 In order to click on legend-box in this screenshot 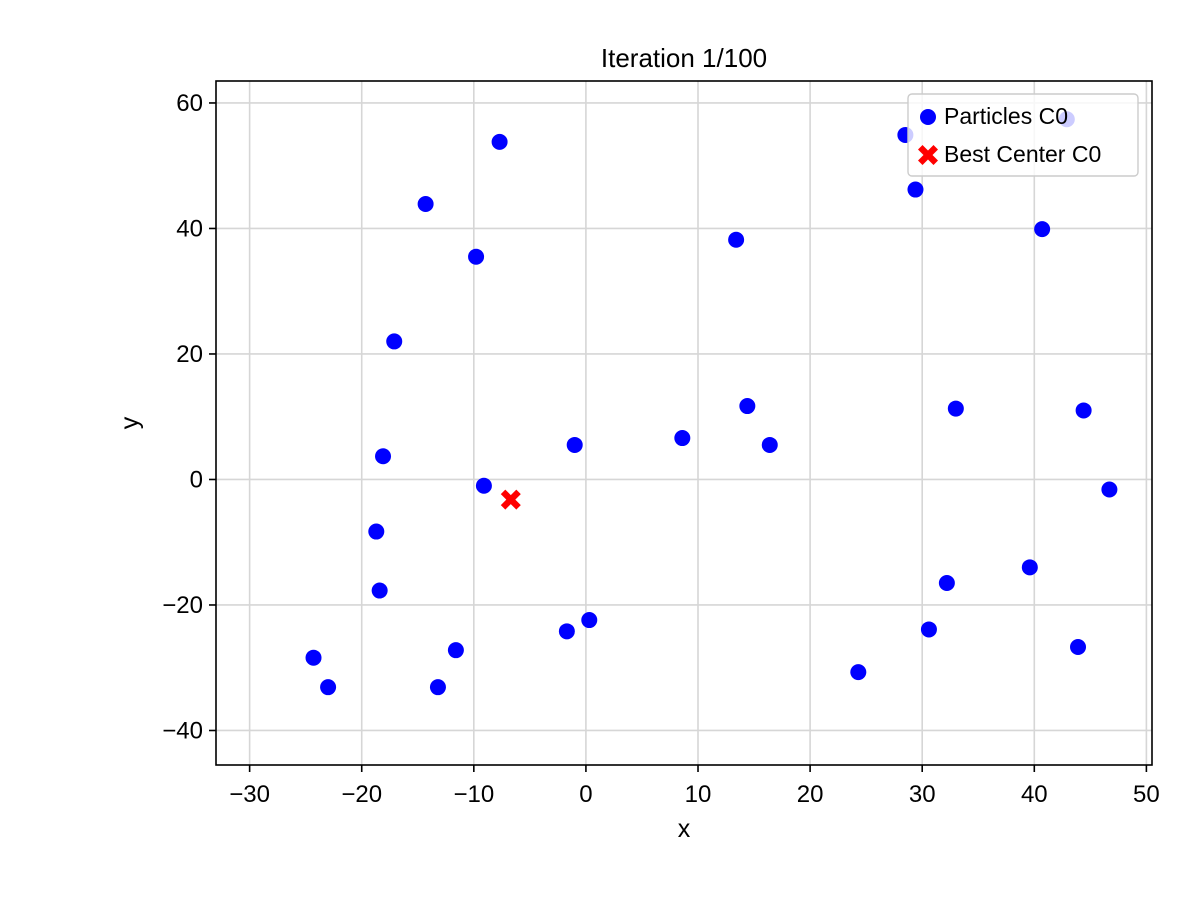, I will do `click(1023, 135)`.